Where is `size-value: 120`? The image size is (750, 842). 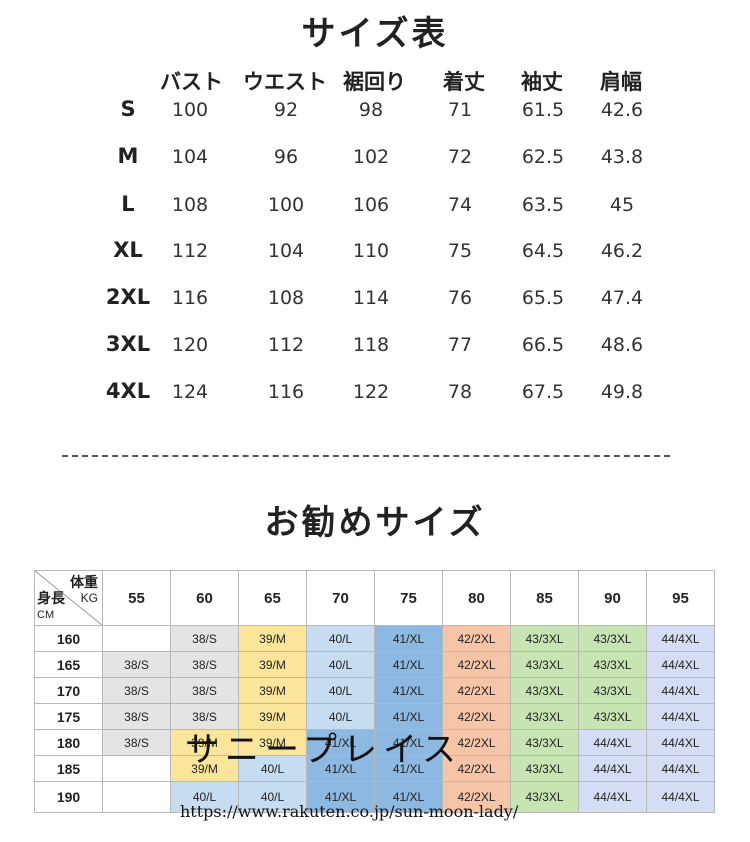 size-value: 120 is located at coordinates (190, 345).